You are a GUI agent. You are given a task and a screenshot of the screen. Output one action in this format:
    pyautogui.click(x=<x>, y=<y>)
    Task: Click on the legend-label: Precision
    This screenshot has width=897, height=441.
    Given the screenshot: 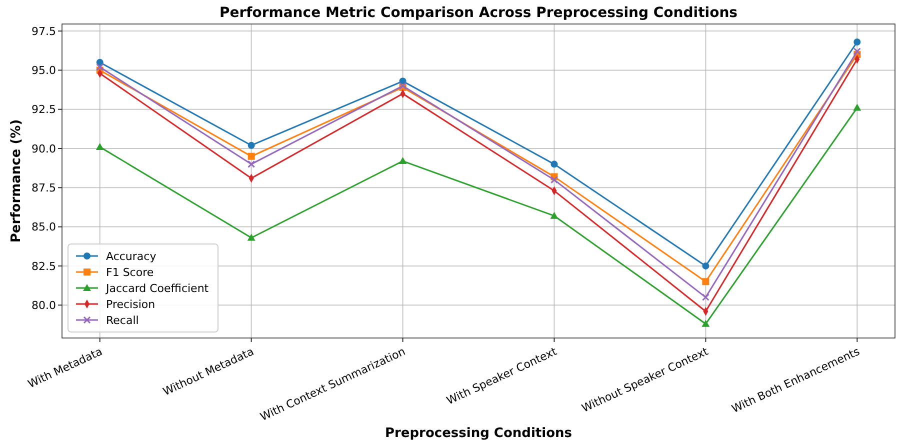 What is the action you would take?
    pyautogui.click(x=131, y=304)
    